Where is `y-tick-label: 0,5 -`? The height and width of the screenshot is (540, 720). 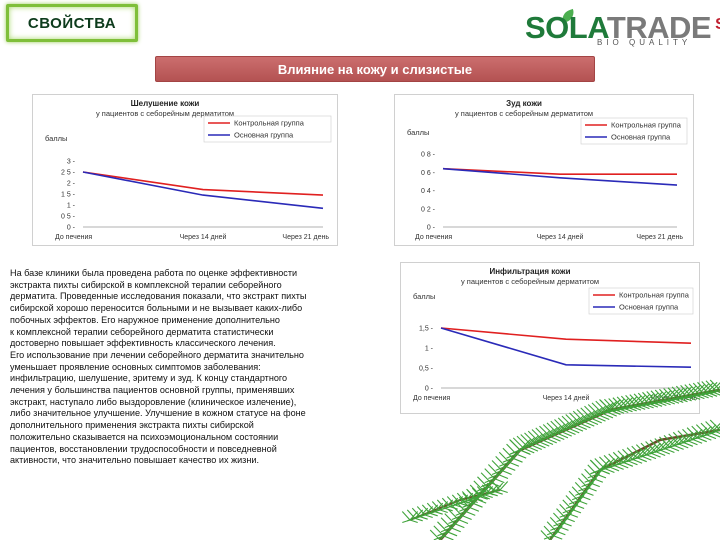
y-tick-label: 0,5 - is located at coordinates (426, 369).